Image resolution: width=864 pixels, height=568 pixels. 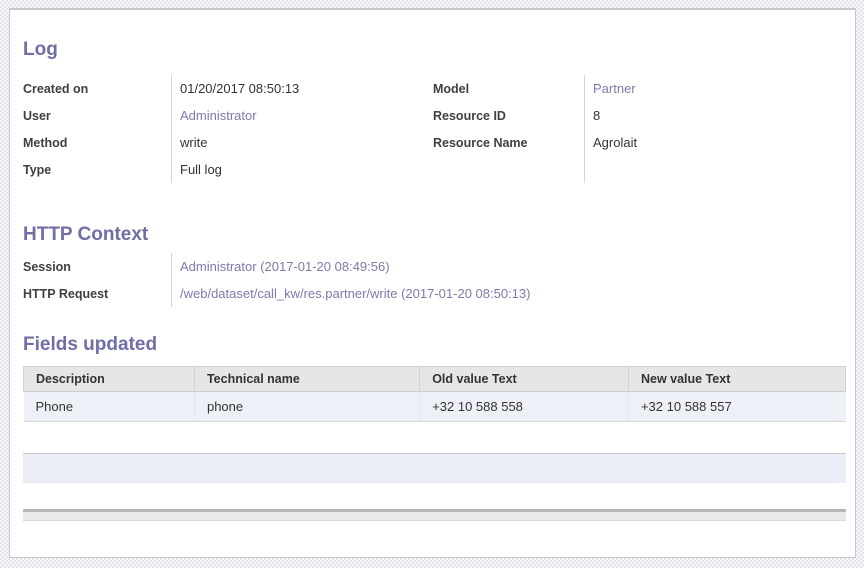 What do you see at coordinates (56, 88) in the screenshot?
I see `created-on-label: Created on` at bounding box center [56, 88].